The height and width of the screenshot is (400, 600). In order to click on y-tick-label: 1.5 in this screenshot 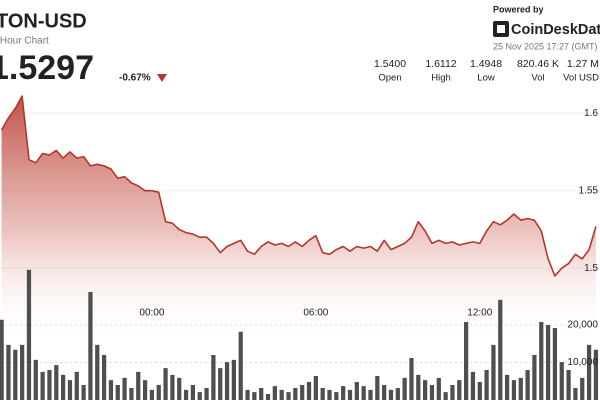, I will do `click(591, 268)`.